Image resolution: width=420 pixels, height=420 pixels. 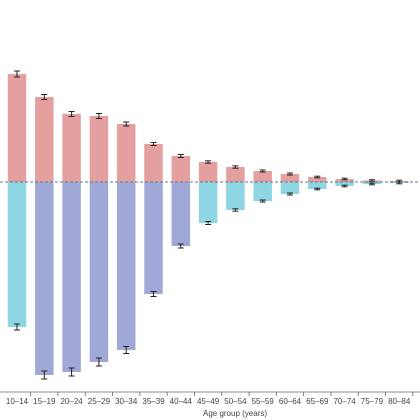 What do you see at coordinates (399, 401) in the screenshot?
I see `x-tick-label-14: 80–84` at bounding box center [399, 401].